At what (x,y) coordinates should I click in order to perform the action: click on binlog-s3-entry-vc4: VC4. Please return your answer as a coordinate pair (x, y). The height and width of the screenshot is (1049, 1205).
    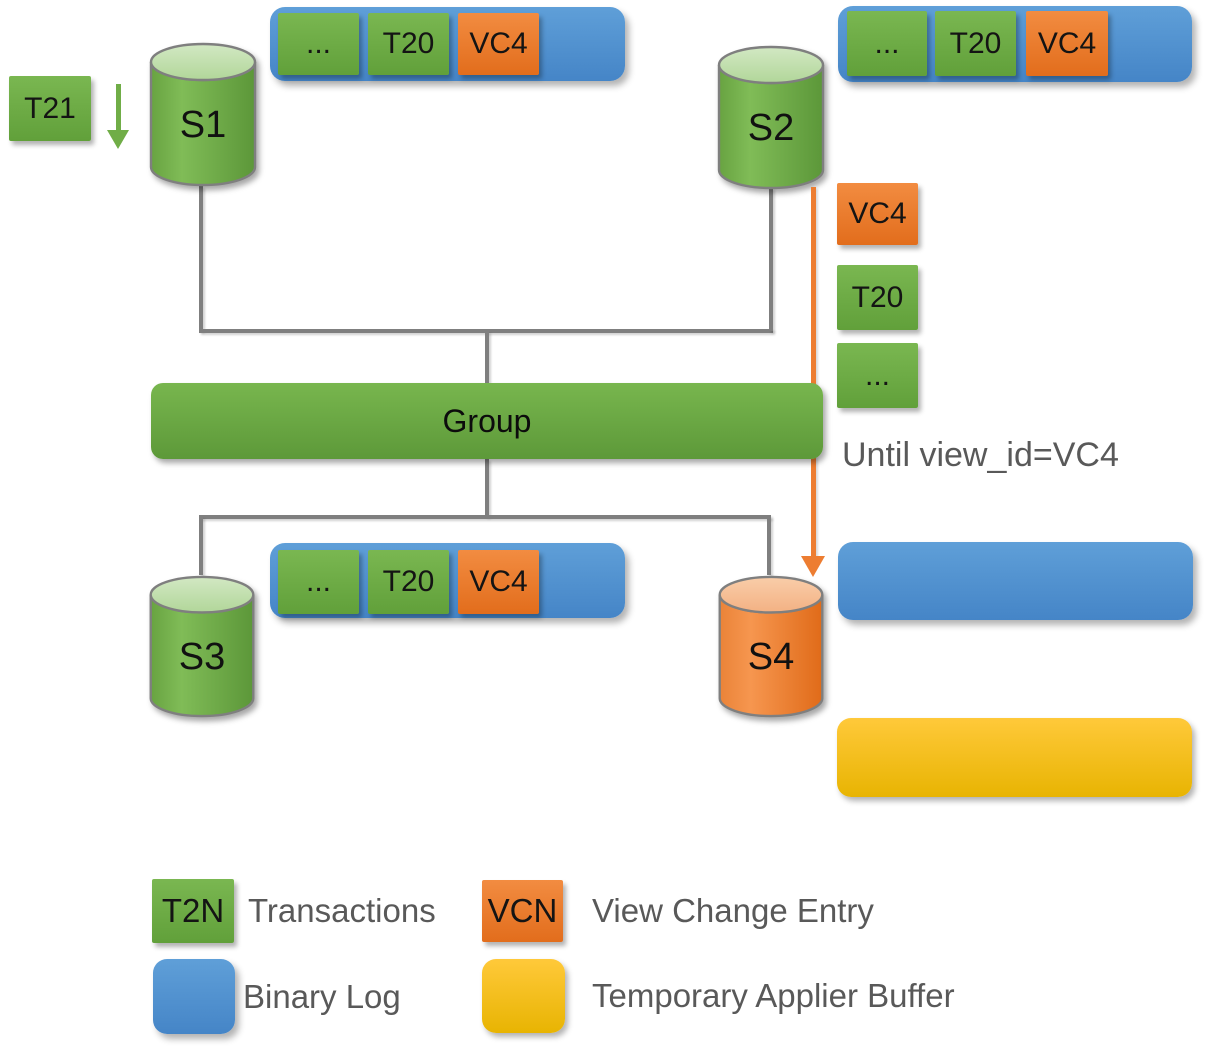
    Looking at the image, I should click on (498, 582).